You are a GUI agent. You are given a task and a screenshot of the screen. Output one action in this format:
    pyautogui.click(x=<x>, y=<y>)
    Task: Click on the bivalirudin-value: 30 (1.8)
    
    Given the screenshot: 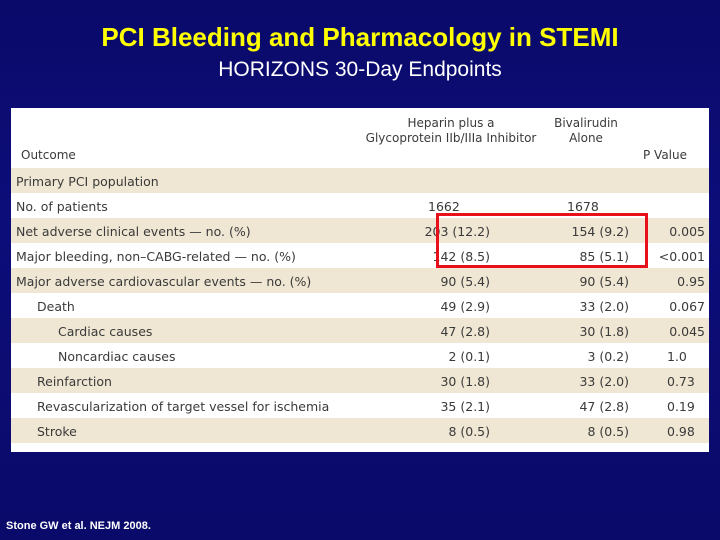 What is the action you would take?
    pyautogui.click(x=604, y=331)
    